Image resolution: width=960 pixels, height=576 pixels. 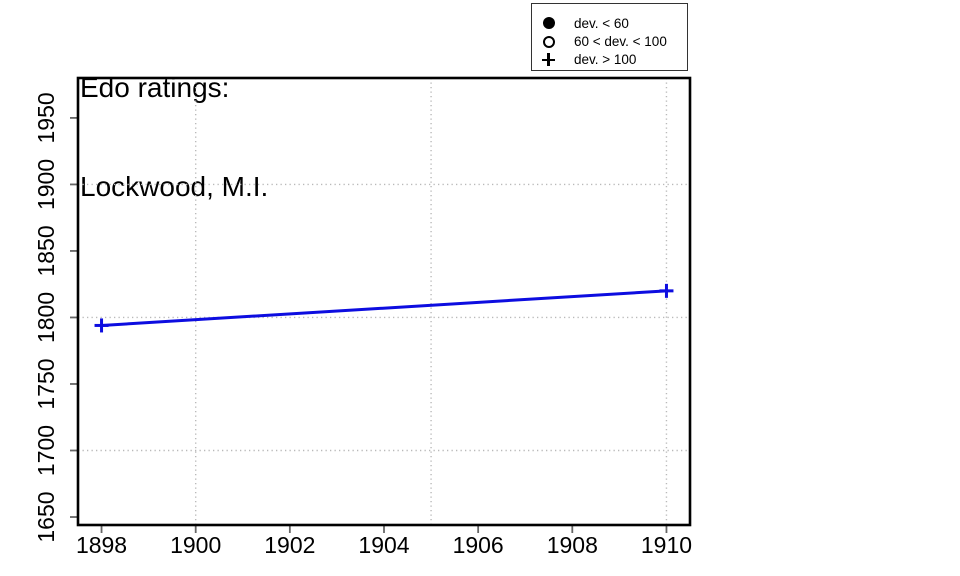 I want to click on y-axis-tick-label: 1650, so click(x=46, y=516).